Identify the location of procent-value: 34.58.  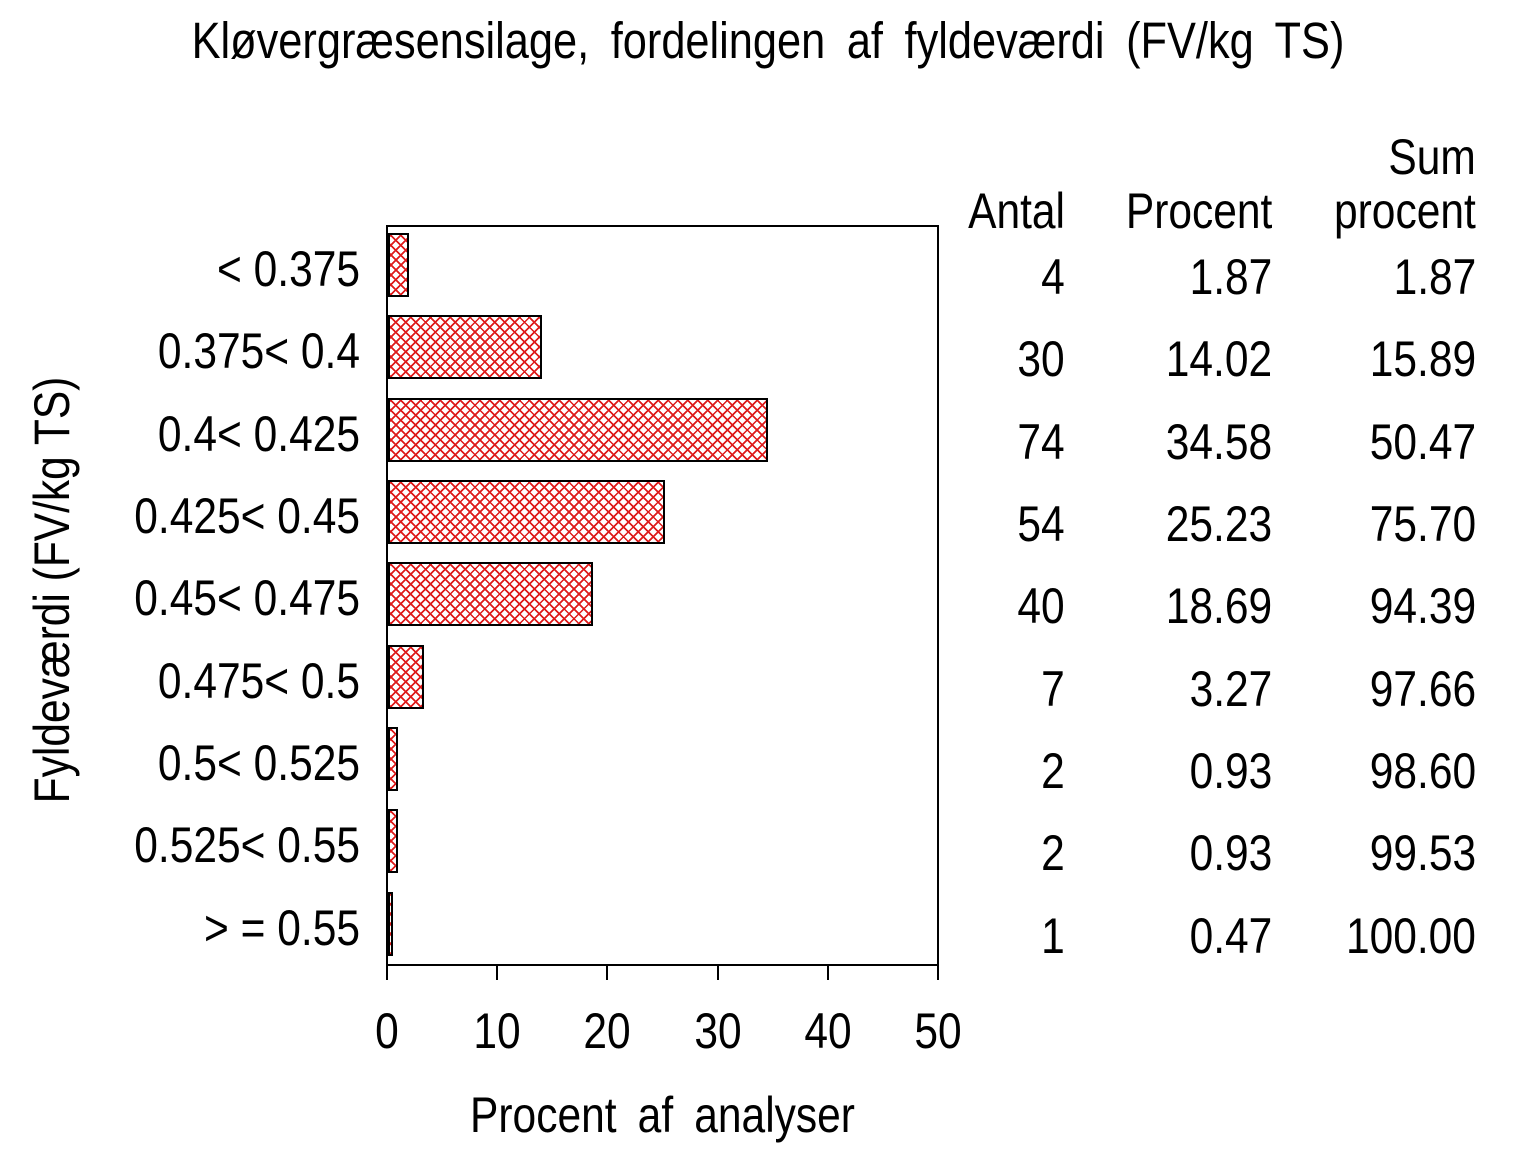
(1218, 441).